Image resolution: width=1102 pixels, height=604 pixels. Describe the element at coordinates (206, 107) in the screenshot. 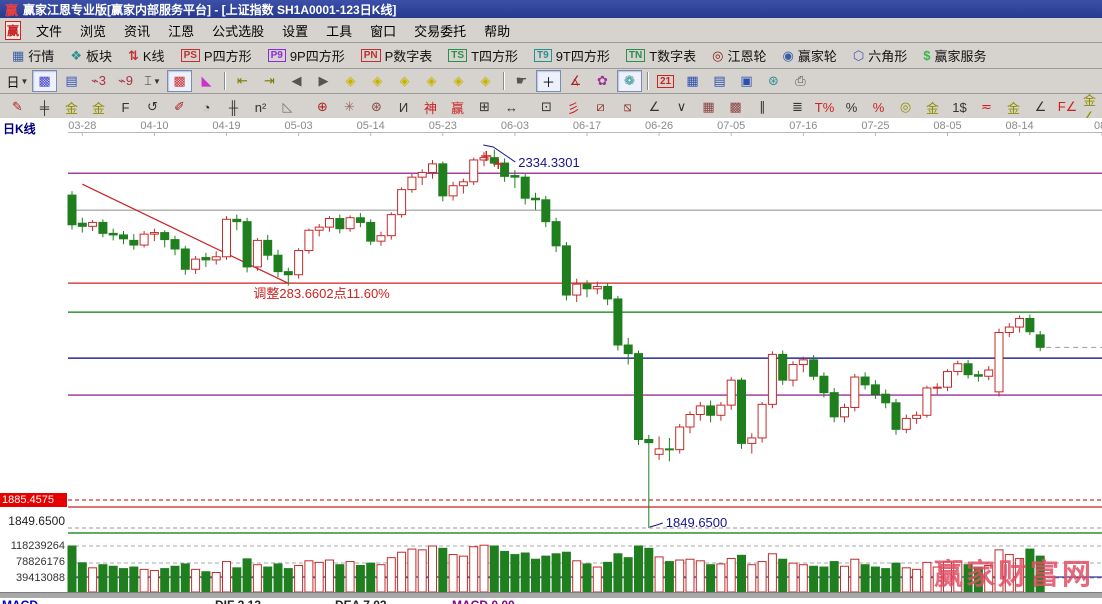

I see `time-cycle-button: ◔` at that location.